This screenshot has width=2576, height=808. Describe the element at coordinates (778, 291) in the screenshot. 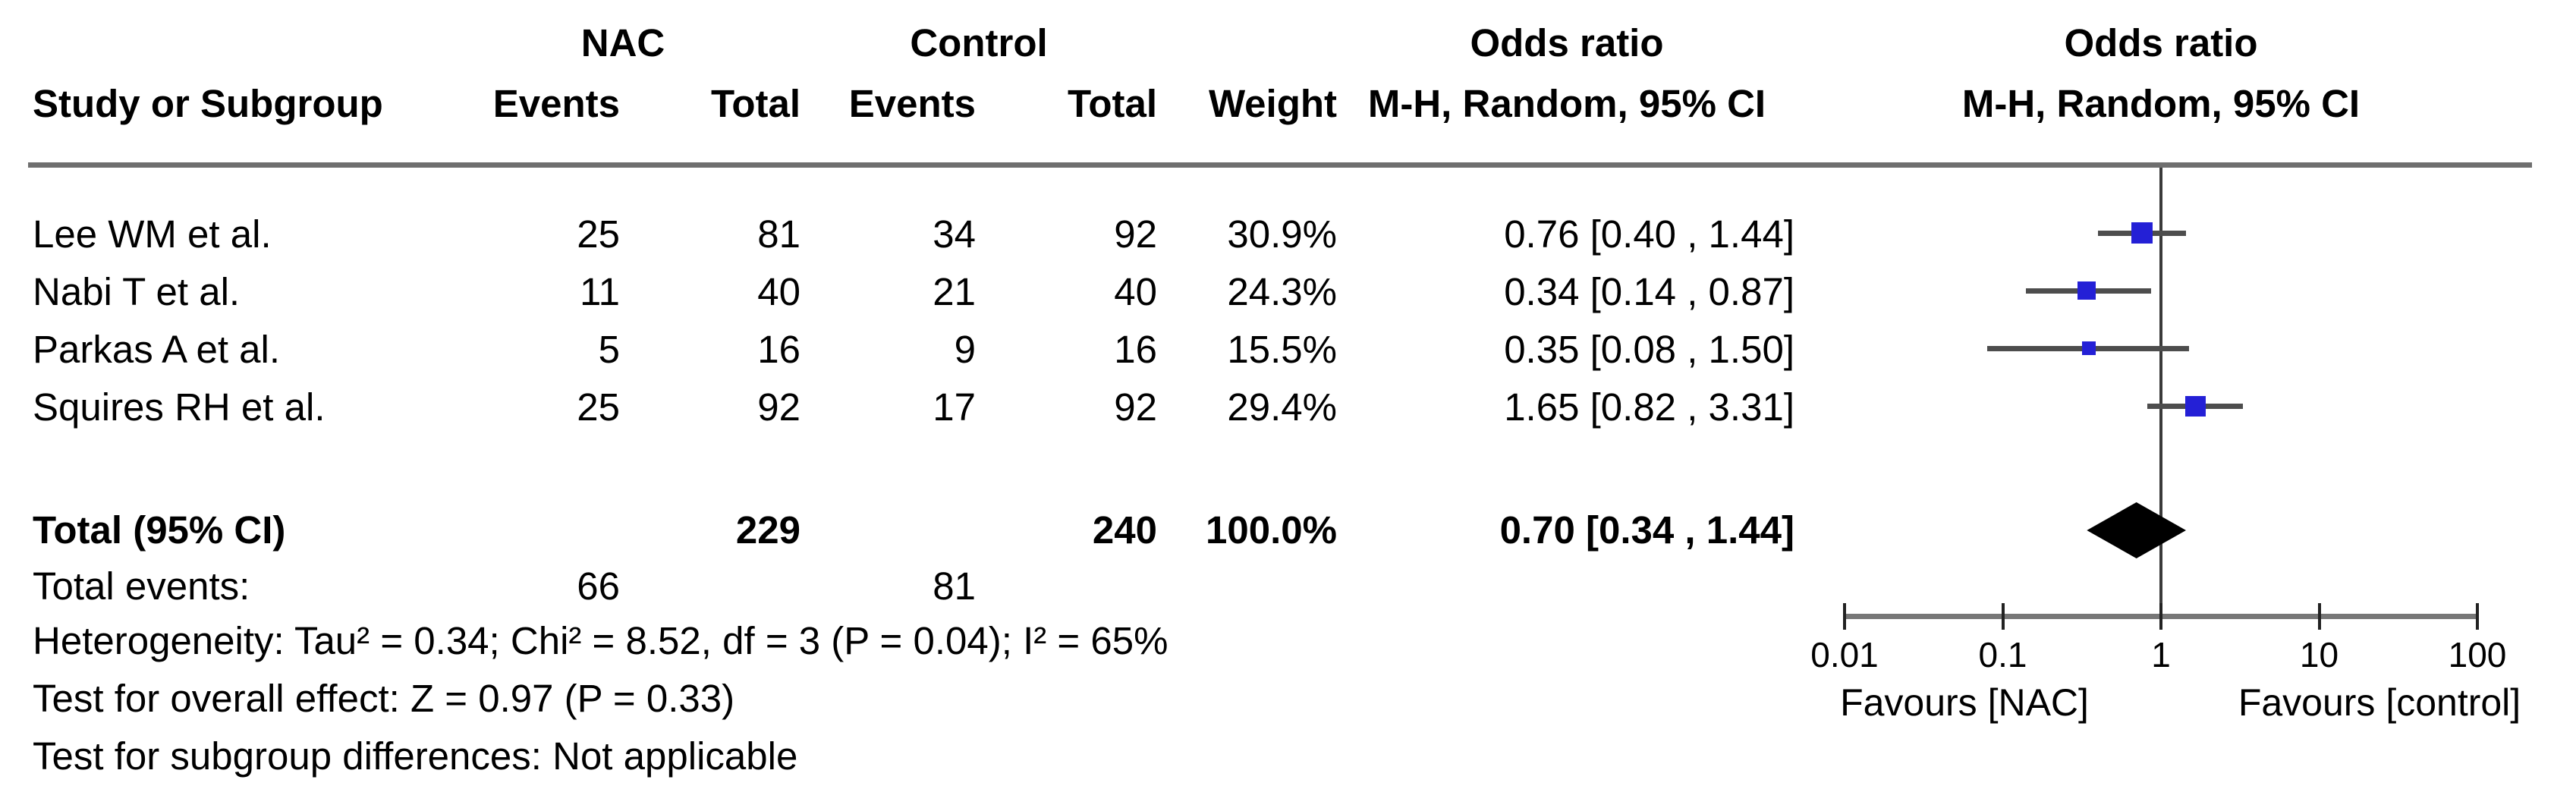

I see `study-nac-total: 40` at that location.